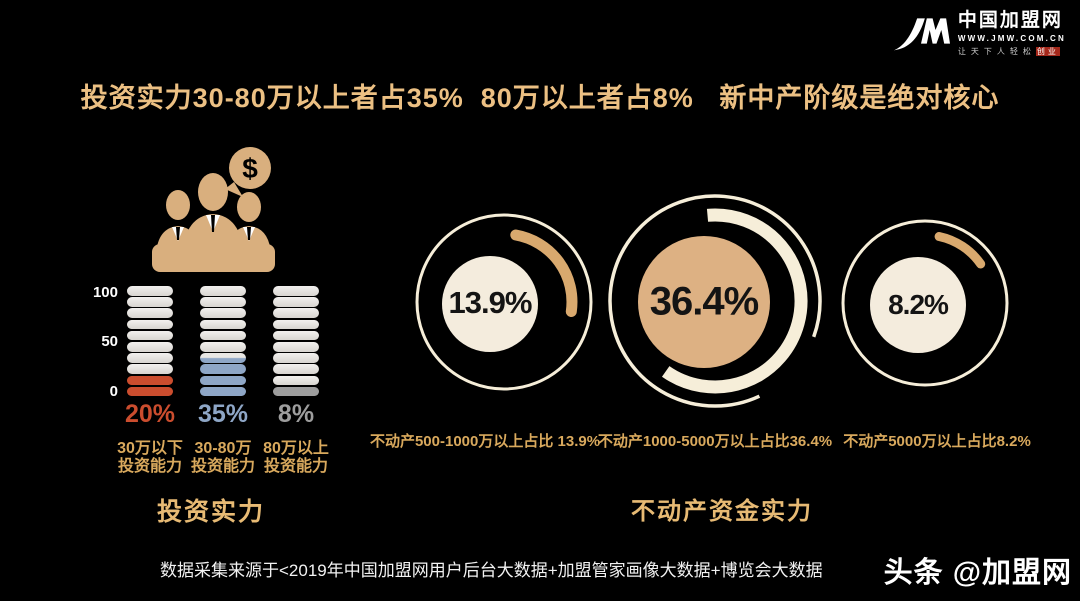 Image resolution: width=1080 pixels, height=601 pixels. I want to click on bar-category-30-80: 30-80万 投资能力, so click(223, 458).